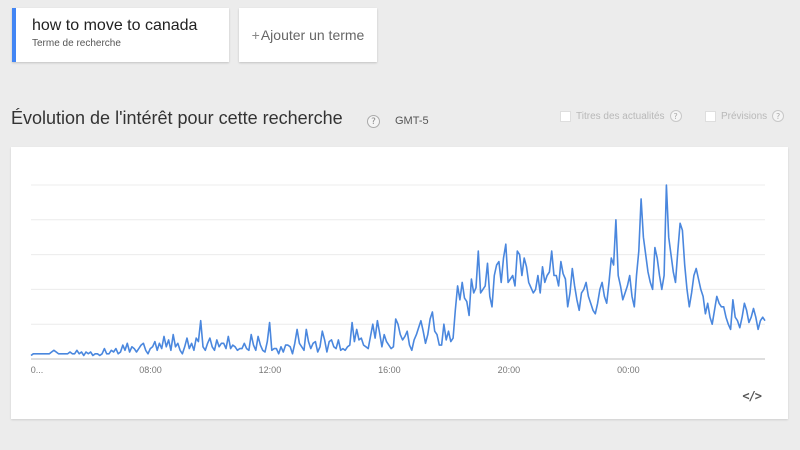  I want to click on add-term-label: Ajouter un terme, so click(312, 35).